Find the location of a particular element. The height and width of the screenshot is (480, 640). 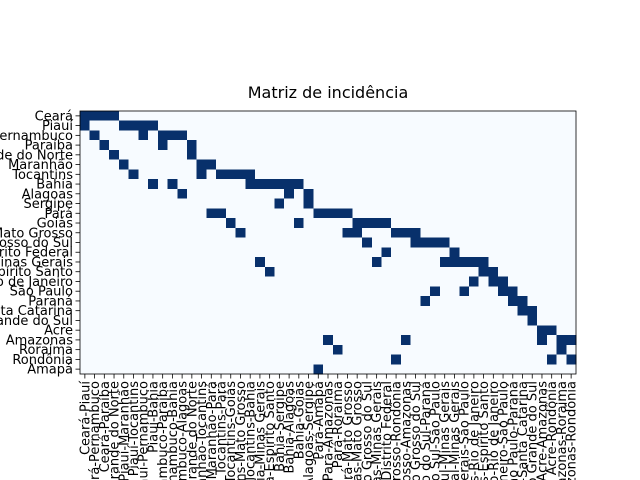

x-tick-label: Bahia-Minas Gerais is located at coordinates (260, 430).